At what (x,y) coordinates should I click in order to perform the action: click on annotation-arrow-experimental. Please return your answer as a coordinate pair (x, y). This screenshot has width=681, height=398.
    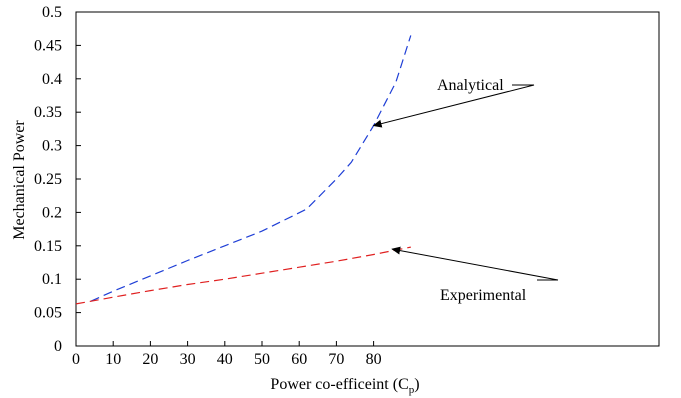
    Looking at the image, I should click on (475, 263).